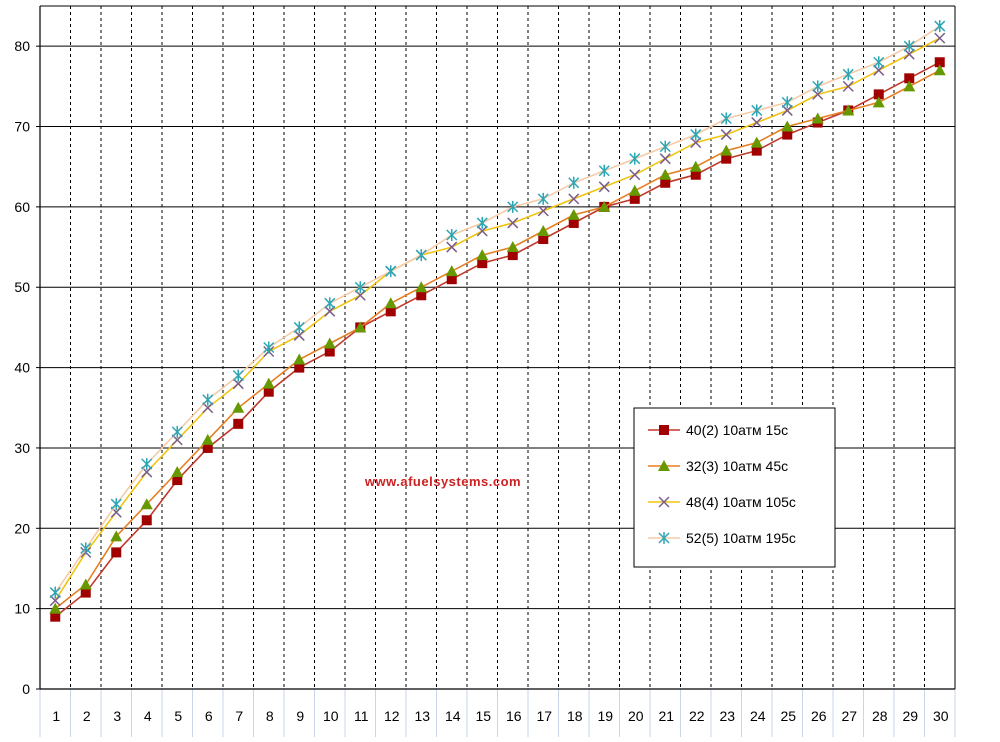 This screenshot has width=1000, height=742. What do you see at coordinates (117, 716) in the screenshot?
I see `x-tick-label: 3` at bounding box center [117, 716].